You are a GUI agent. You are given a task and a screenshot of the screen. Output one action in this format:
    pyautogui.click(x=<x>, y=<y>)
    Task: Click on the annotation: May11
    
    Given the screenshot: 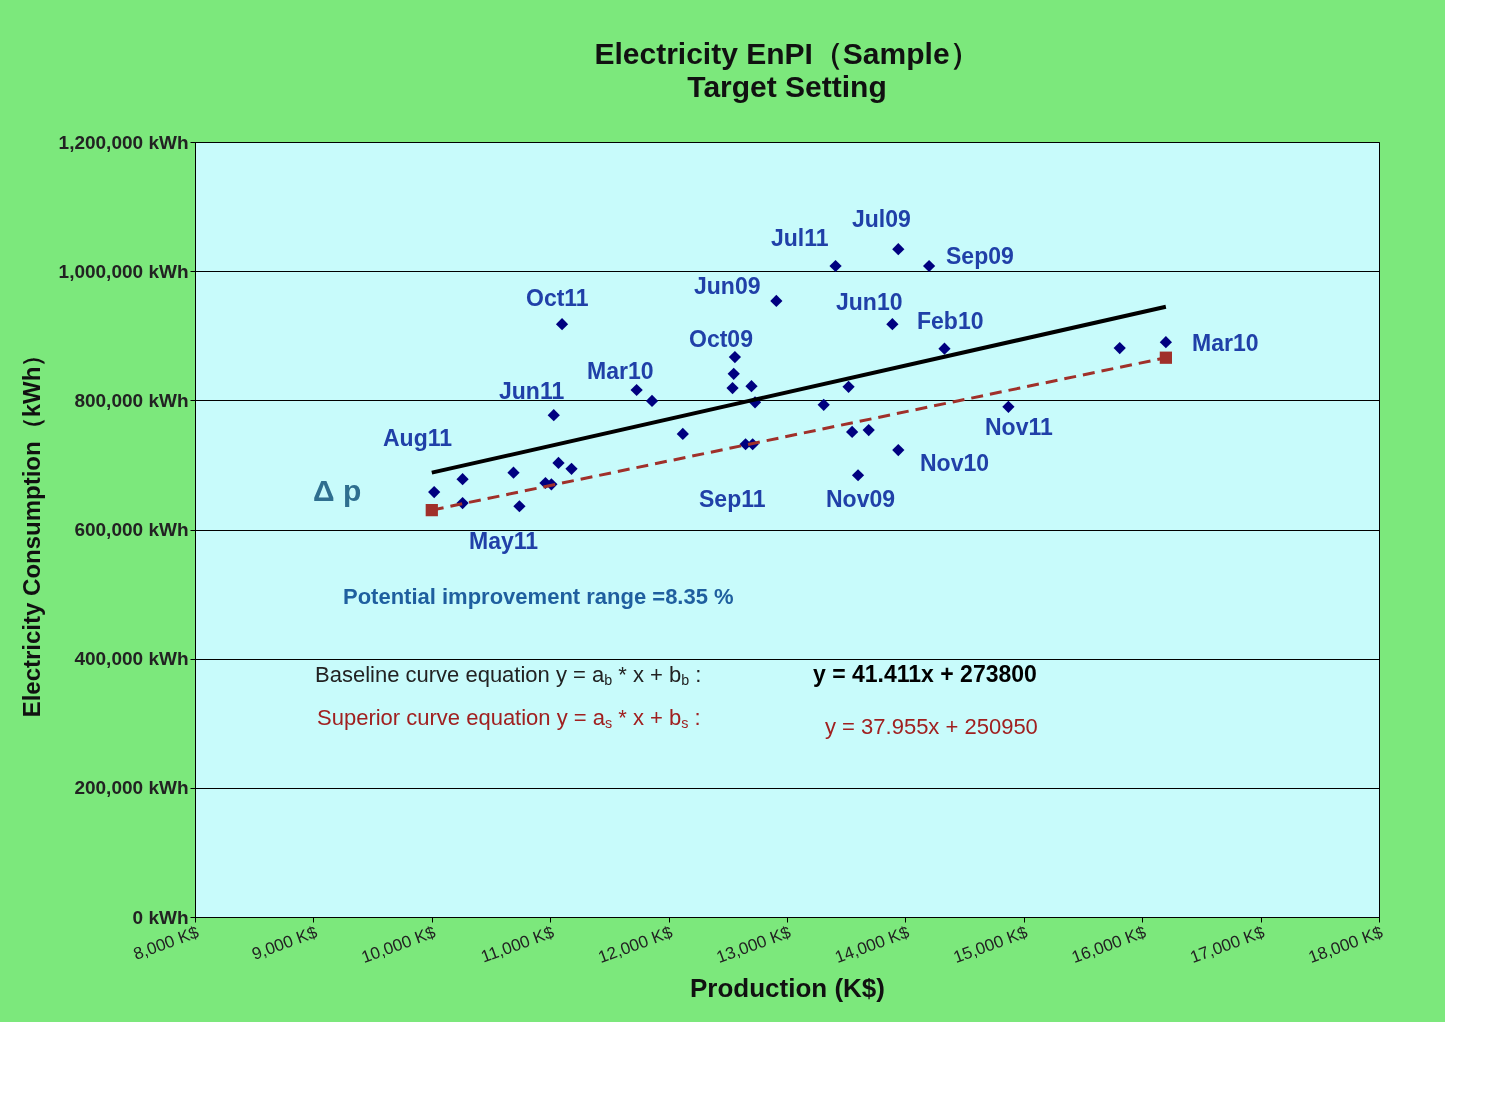 What is the action you would take?
    pyautogui.click(x=504, y=541)
    